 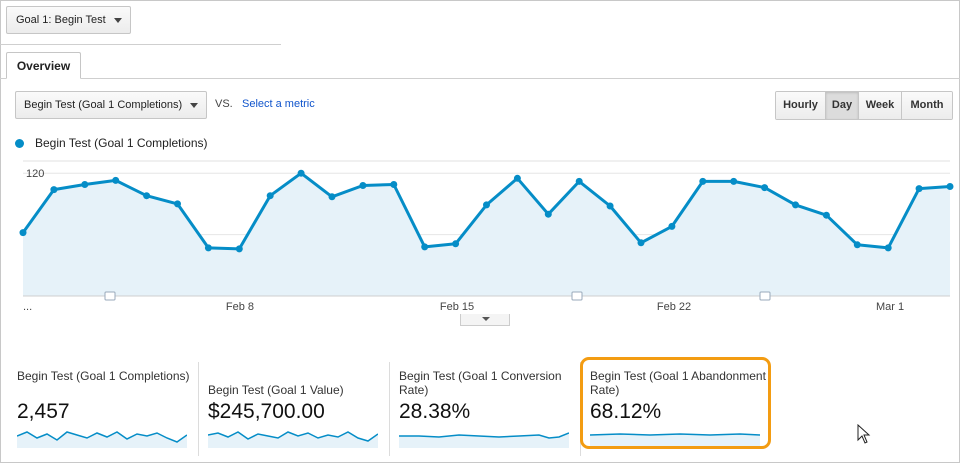 I want to click on chart-legend: Begin Test (Goal 1 Completions), so click(x=111, y=143).